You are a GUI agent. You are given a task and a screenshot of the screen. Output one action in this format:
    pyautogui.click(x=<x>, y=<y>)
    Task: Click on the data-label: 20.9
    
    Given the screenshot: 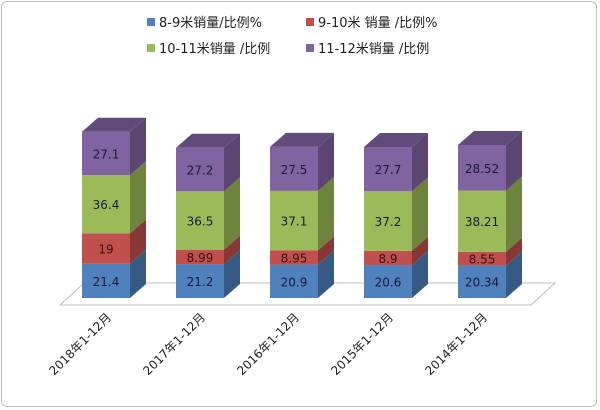 What is the action you would take?
    pyautogui.click(x=294, y=282)
    